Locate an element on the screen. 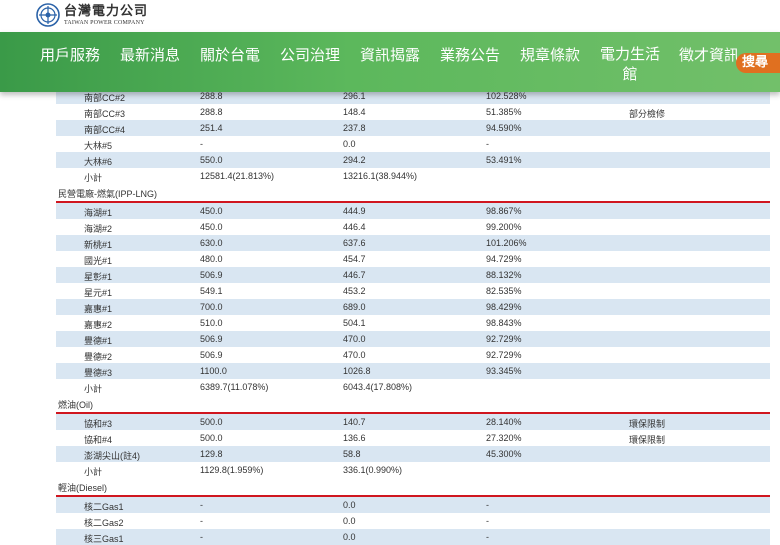  utilization-cell: 98.843% is located at coordinates (504, 323).